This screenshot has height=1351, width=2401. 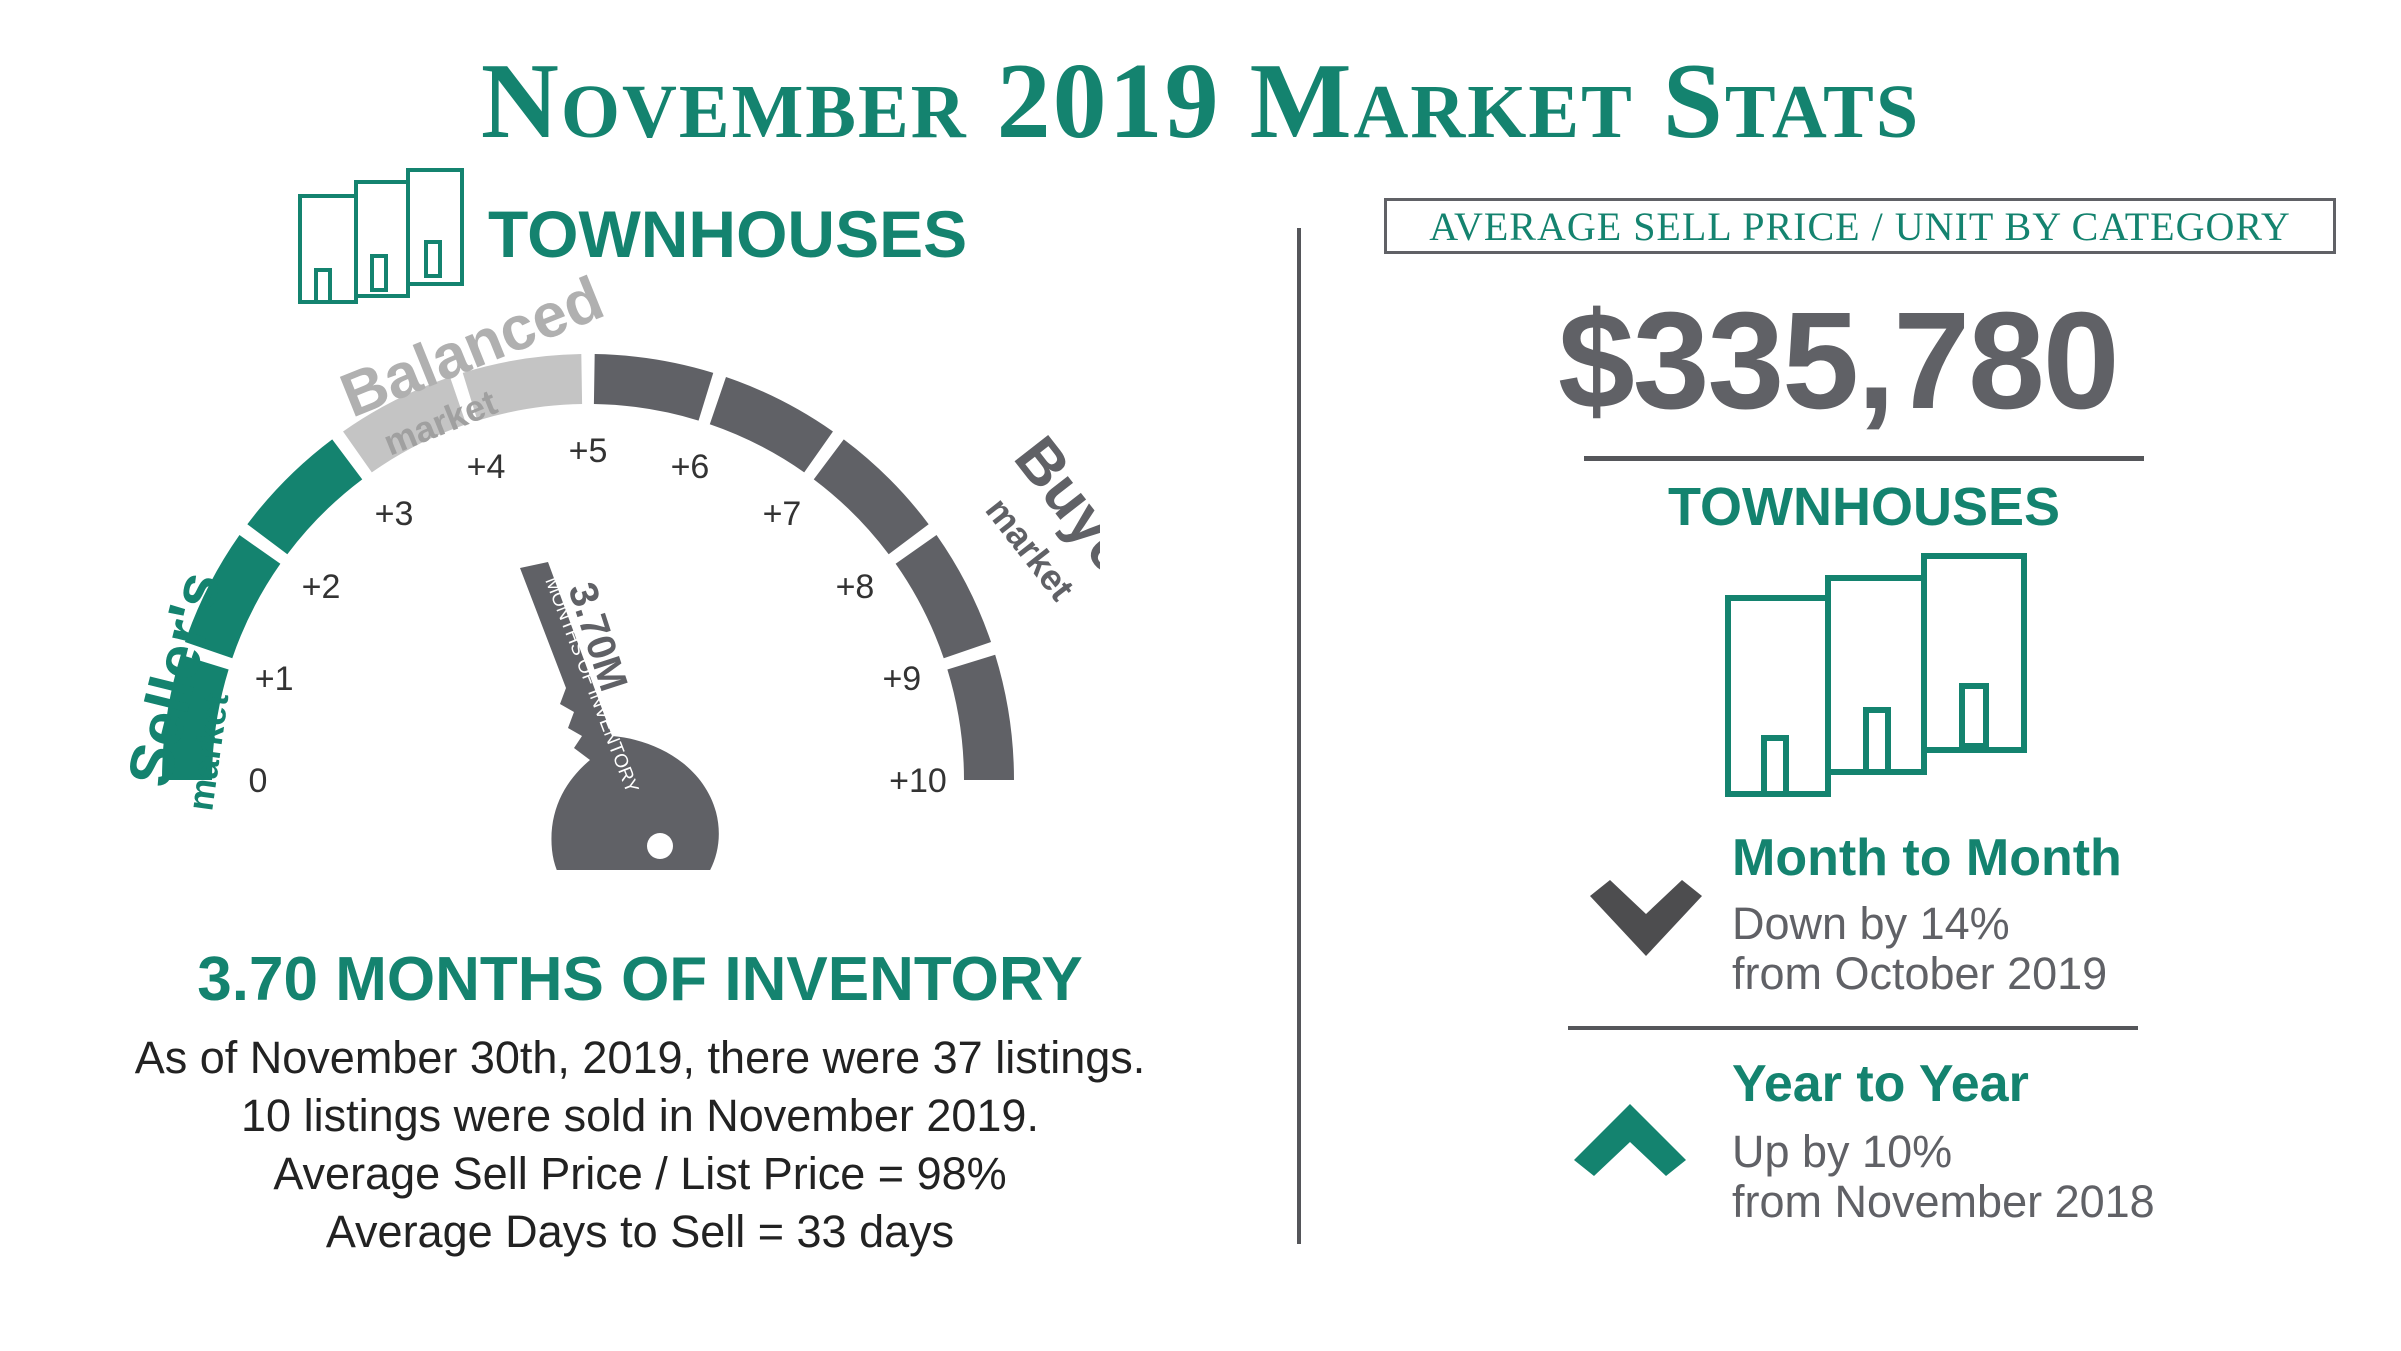 What do you see at coordinates (1842, 1151) in the screenshot?
I see `year-to-year-change: Up by 10%` at bounding box center [1842, 1151].